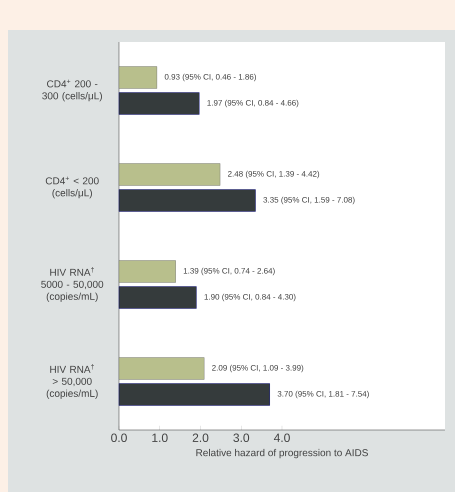 Image resolution: width=455 pixels, height=492 pixels. Describe the element at coordinates (119, 438) in the screenshot. I see `x-tick-label: 0.0` at that location.